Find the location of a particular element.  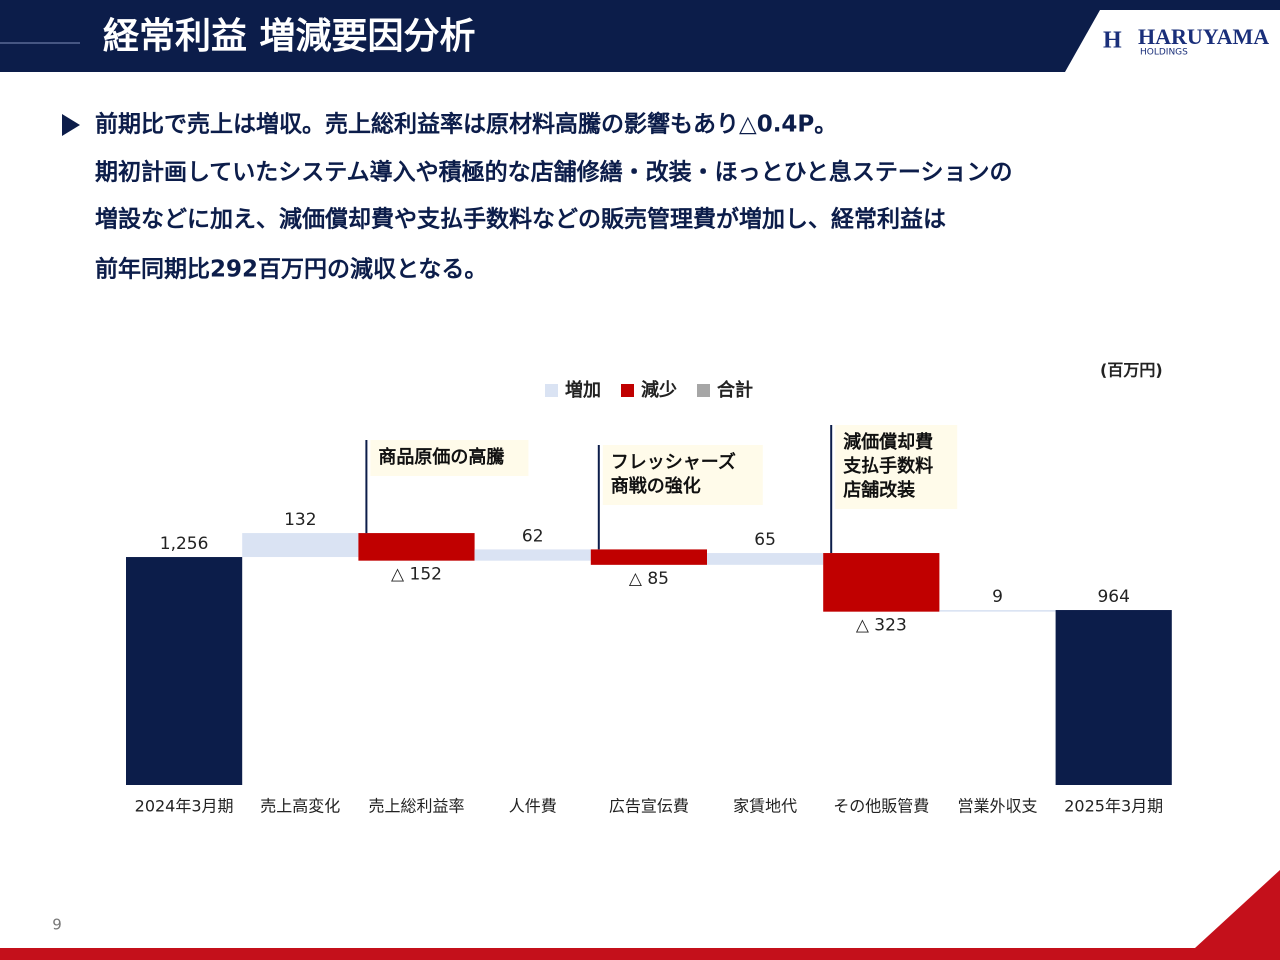

bullet-marker is located at coordinates (71, 125).